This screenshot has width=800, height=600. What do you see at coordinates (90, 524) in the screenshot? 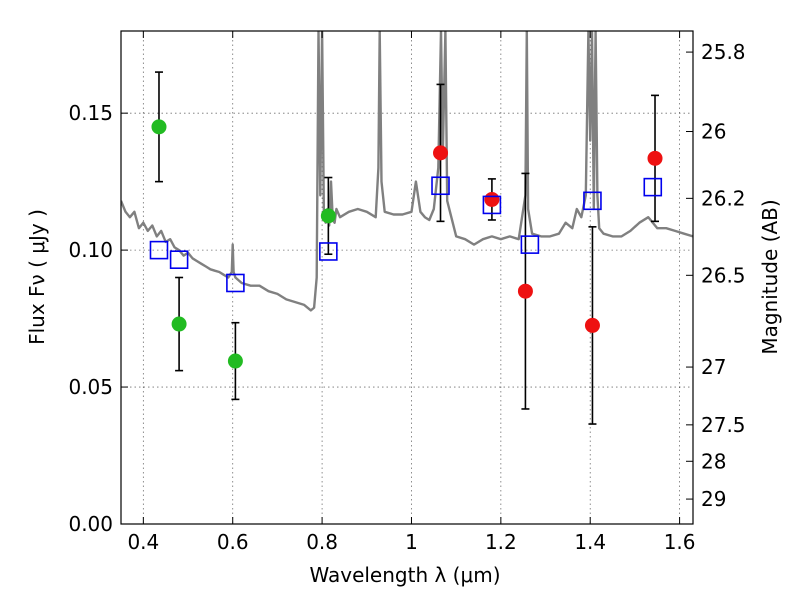
I see `y-tick-label: 0.00` at bounding box center [90, 524].